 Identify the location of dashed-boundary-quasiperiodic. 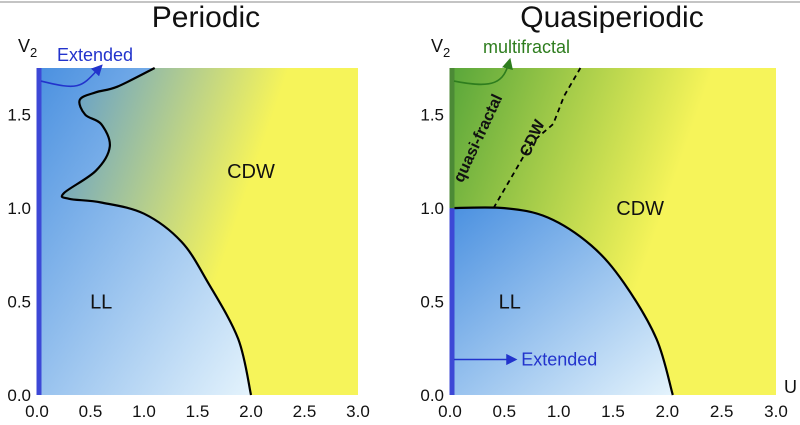
(537, 138).